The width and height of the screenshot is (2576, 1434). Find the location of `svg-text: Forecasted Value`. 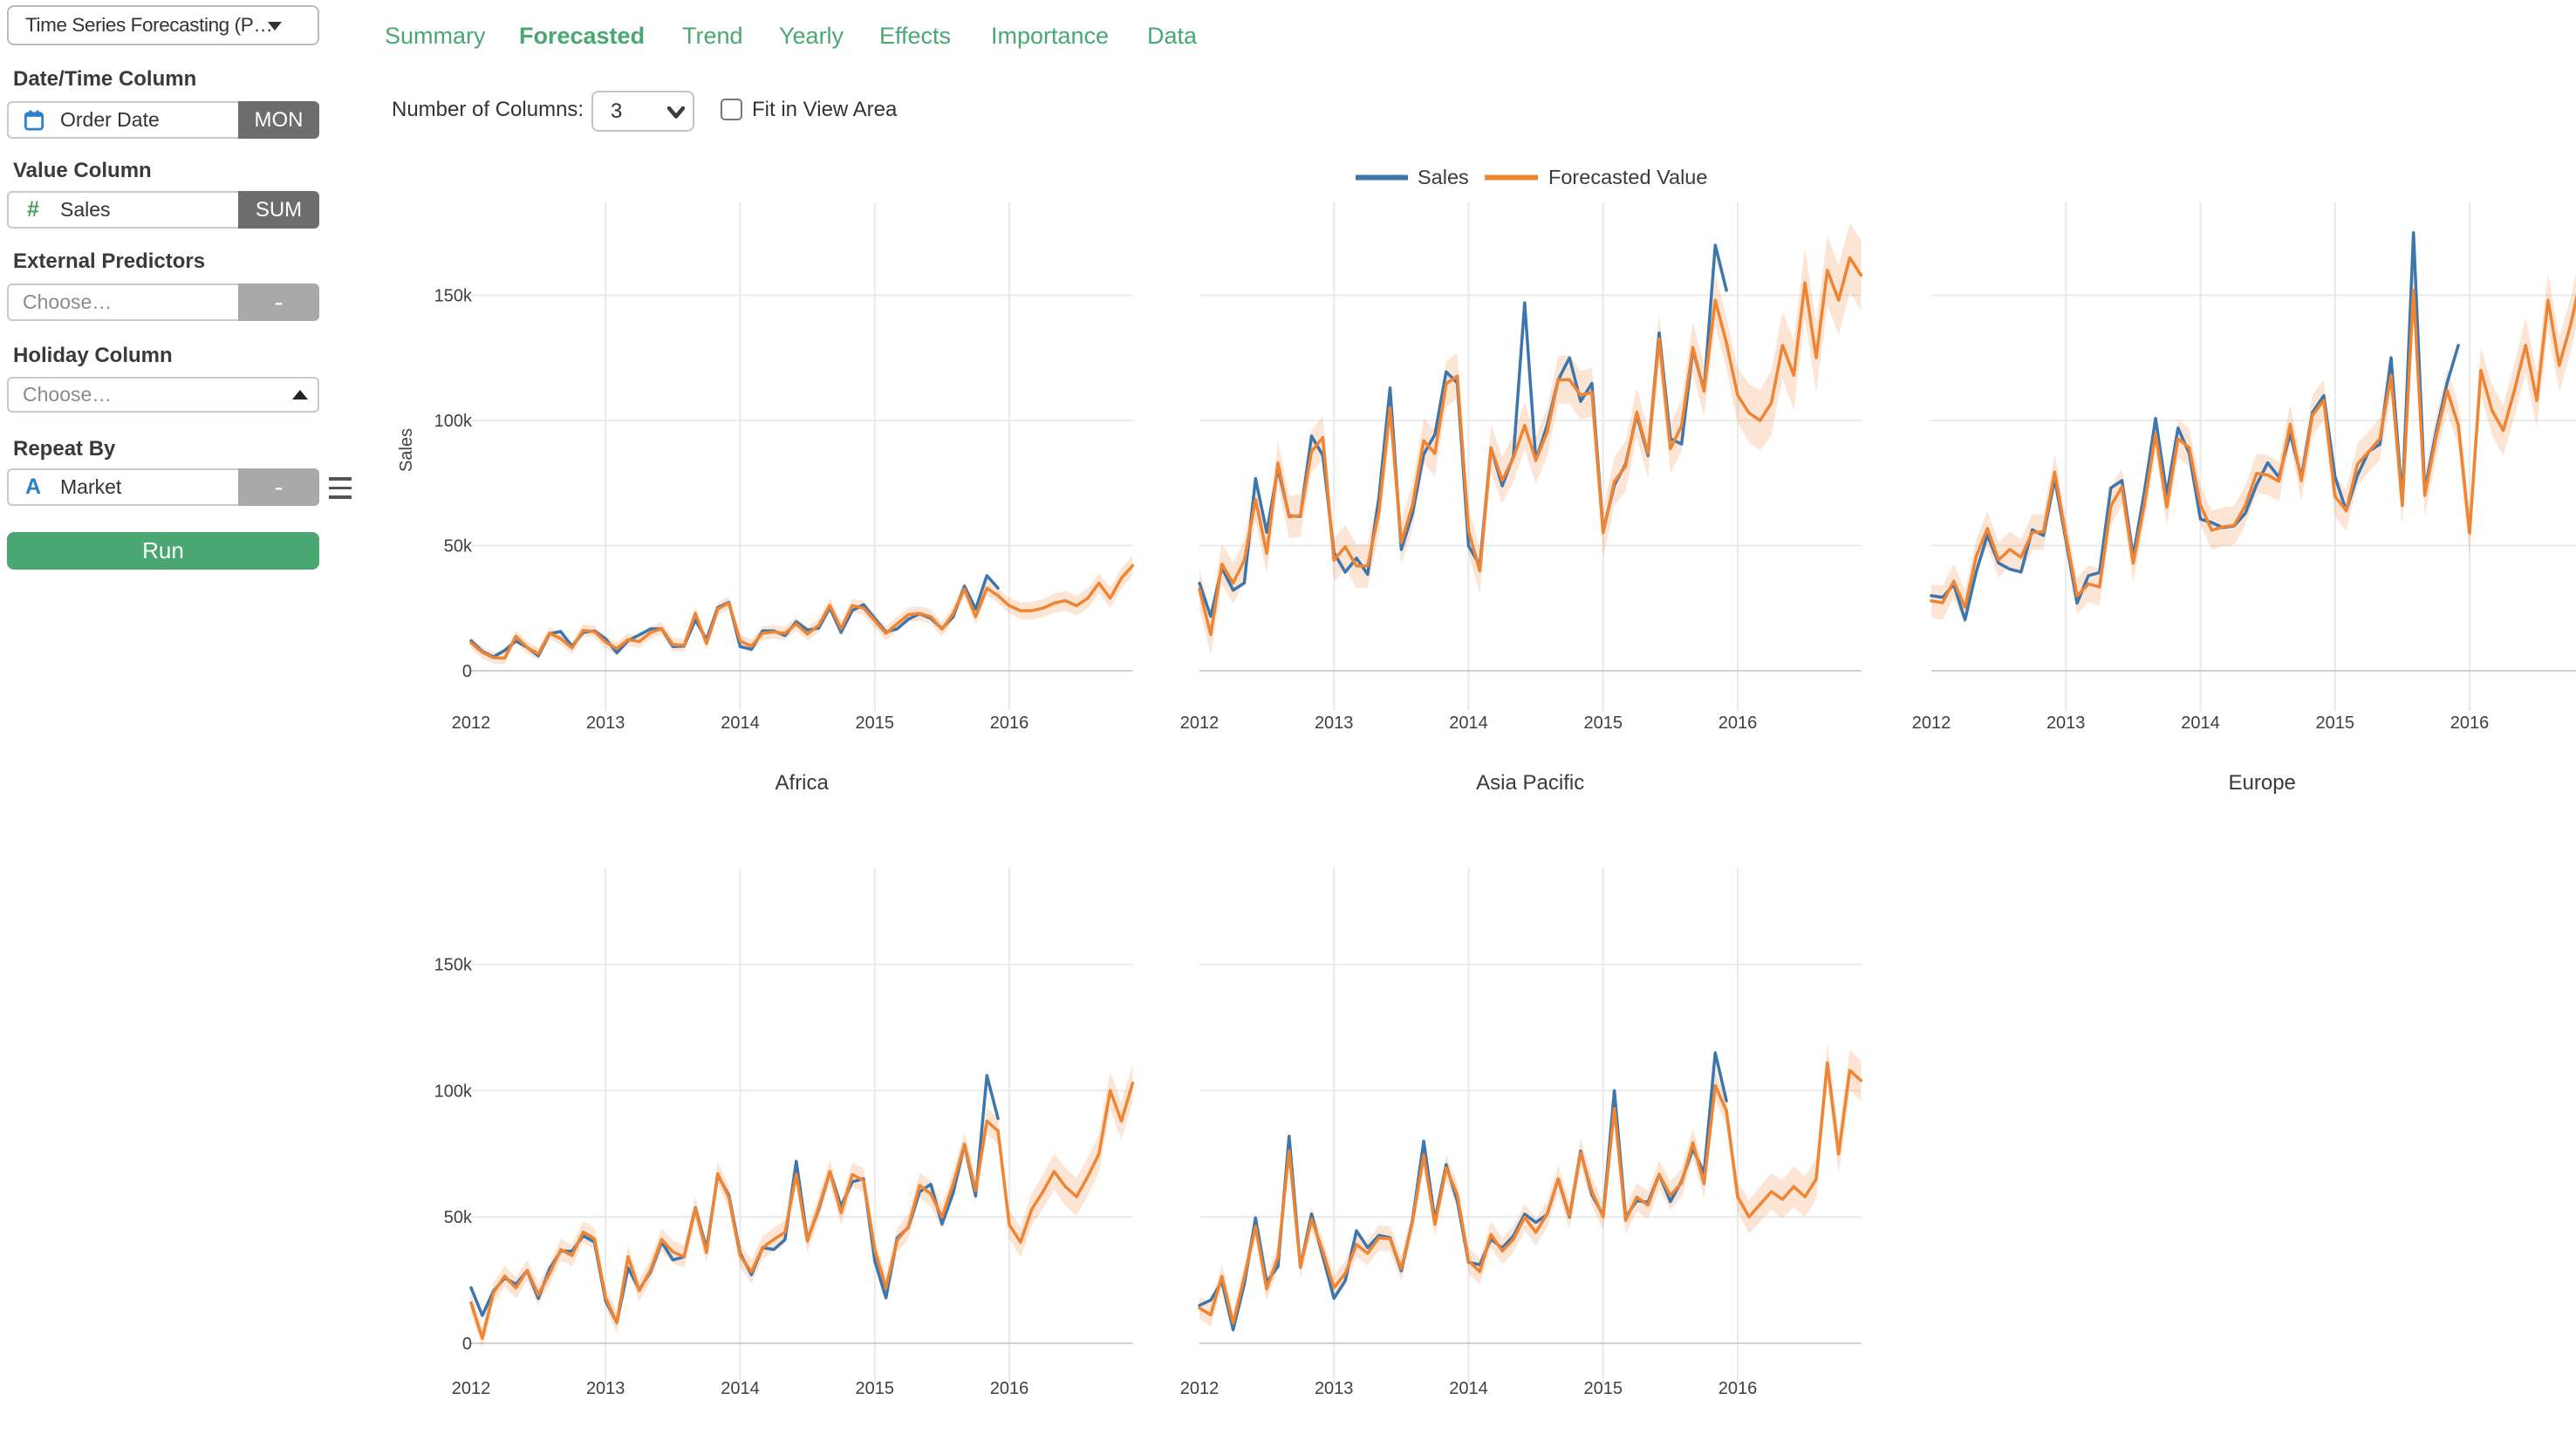

svg-text: Forecasted Value is located at coordinates (1627, 177).